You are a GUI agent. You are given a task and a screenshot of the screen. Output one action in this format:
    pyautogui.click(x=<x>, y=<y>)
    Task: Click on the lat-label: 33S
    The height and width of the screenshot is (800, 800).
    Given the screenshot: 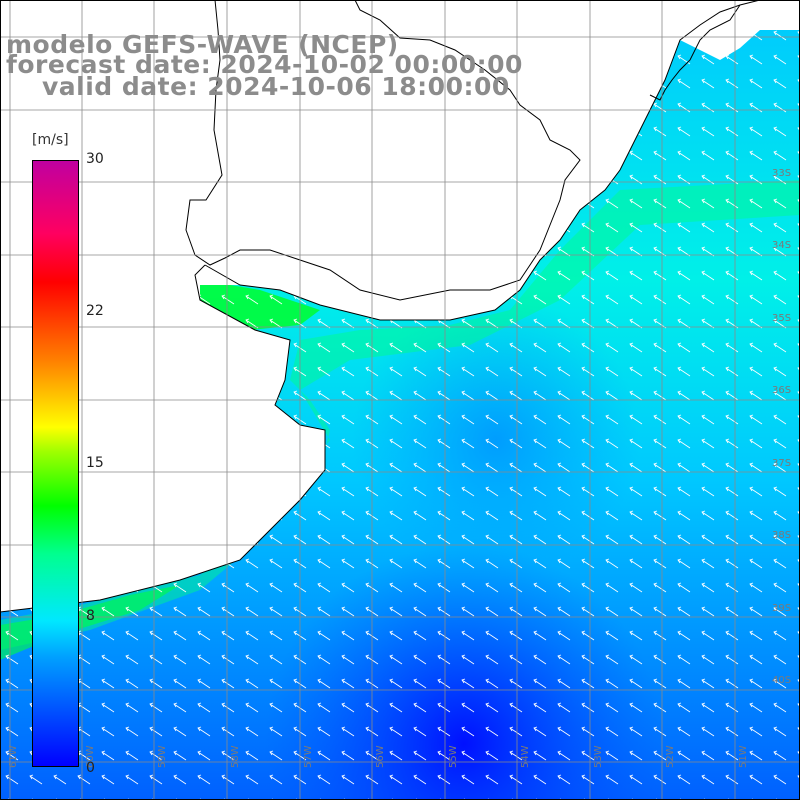 What is the action you would take?
    pyautogui.click(x=782, y=173)
    